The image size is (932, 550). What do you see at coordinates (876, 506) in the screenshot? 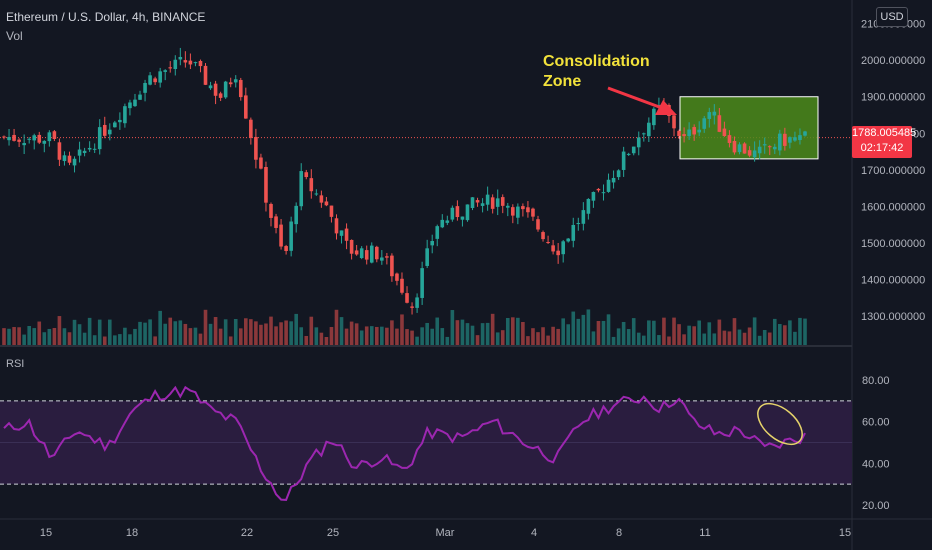
I see `rsi-tick-label: 20.00` at bounding box center [876, 506].